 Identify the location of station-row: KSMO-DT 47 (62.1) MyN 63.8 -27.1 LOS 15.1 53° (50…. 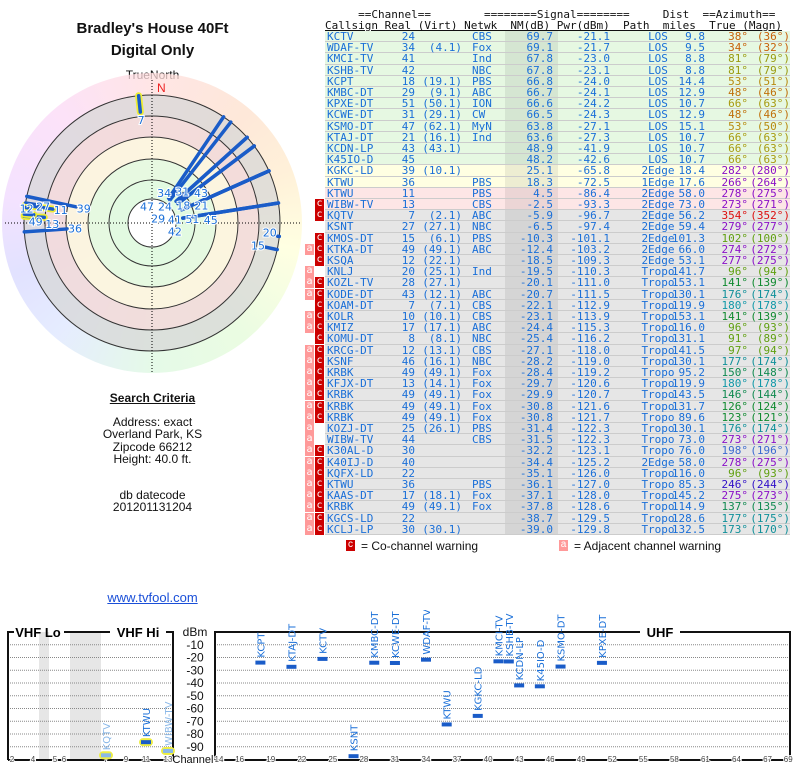
(557, 126).